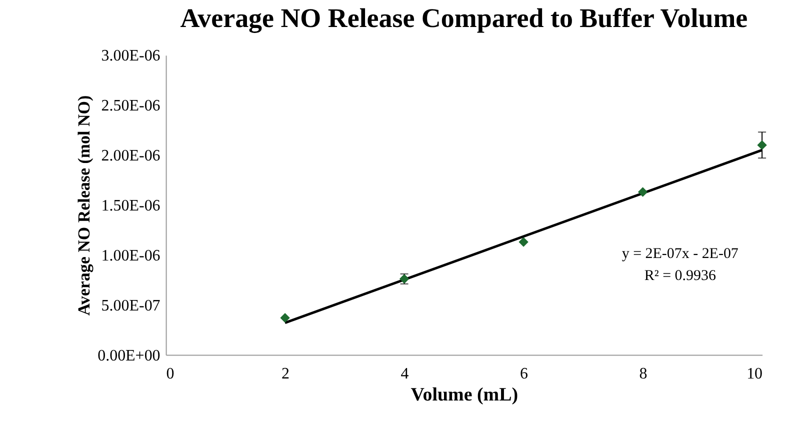  I want to click on x-tick-label: 4, so click(404, 373).